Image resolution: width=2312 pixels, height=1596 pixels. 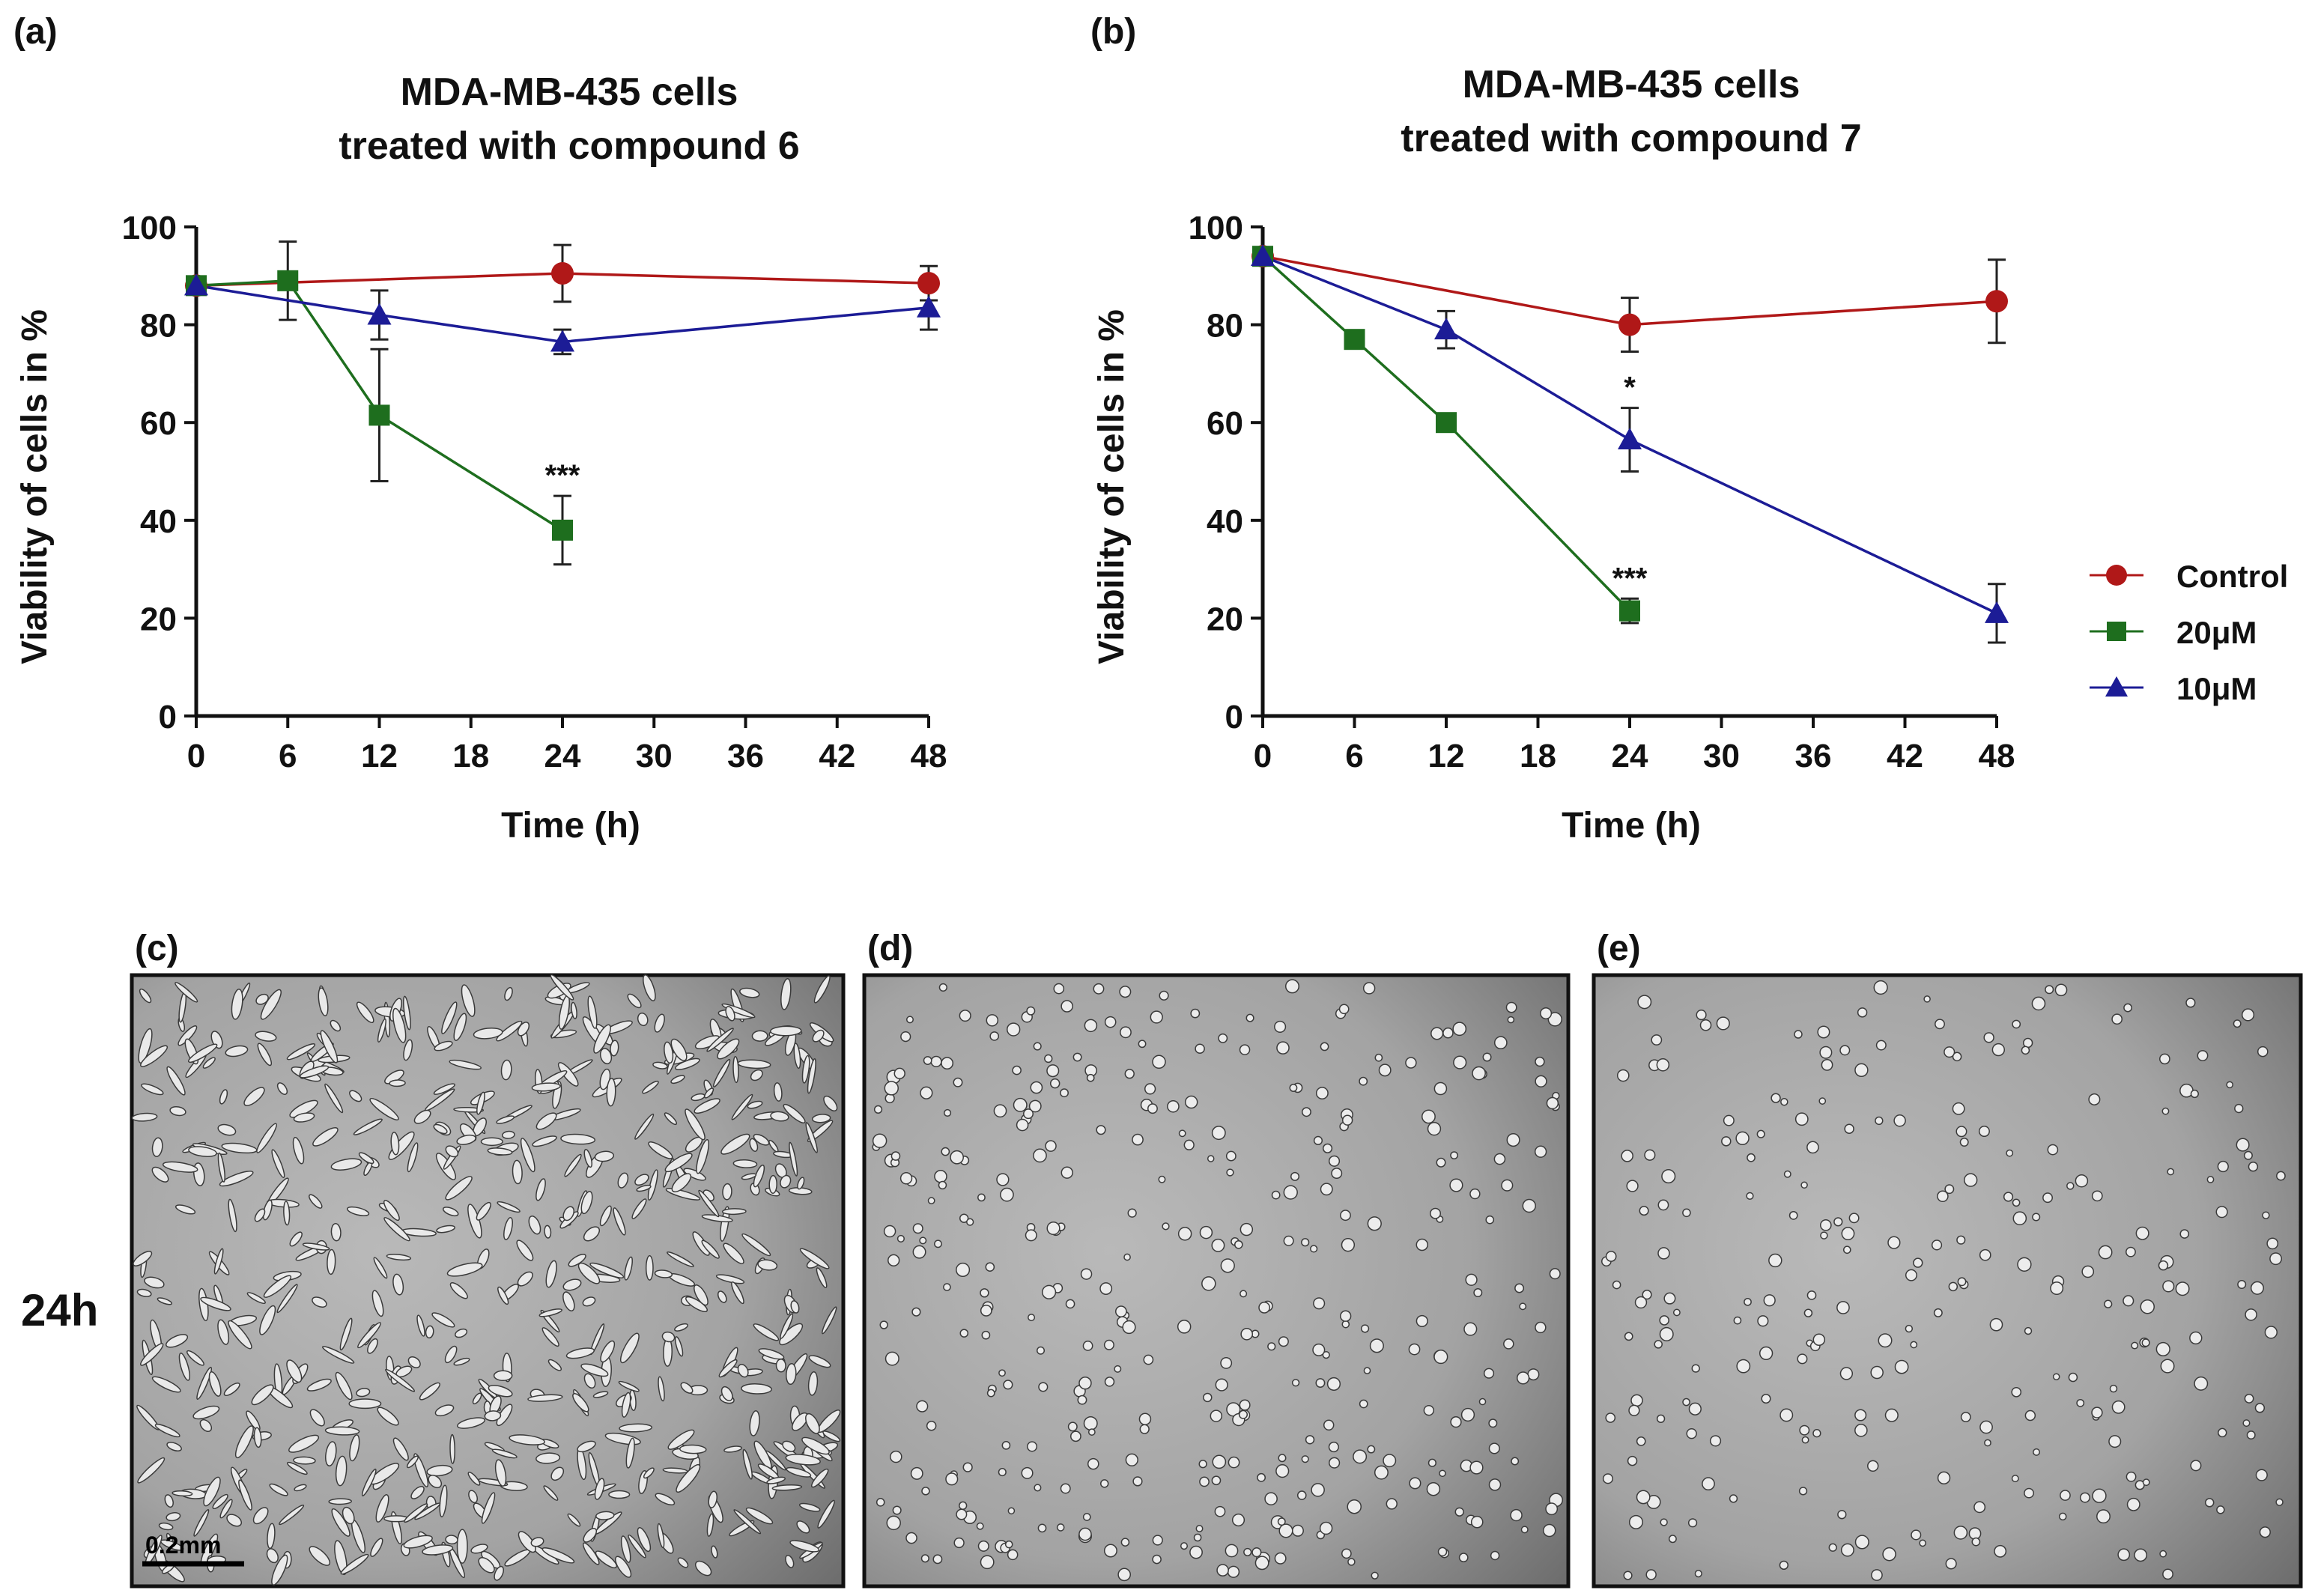 What do you see at coordinates (379, 314) in the screenshot?
I see `data-point-10m` at bounding box center [379, 314].